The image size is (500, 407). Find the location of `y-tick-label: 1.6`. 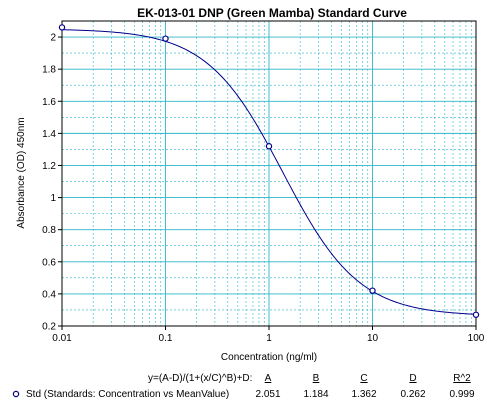

y-tick-label: 1.6 is located at coordinates (49, 102).